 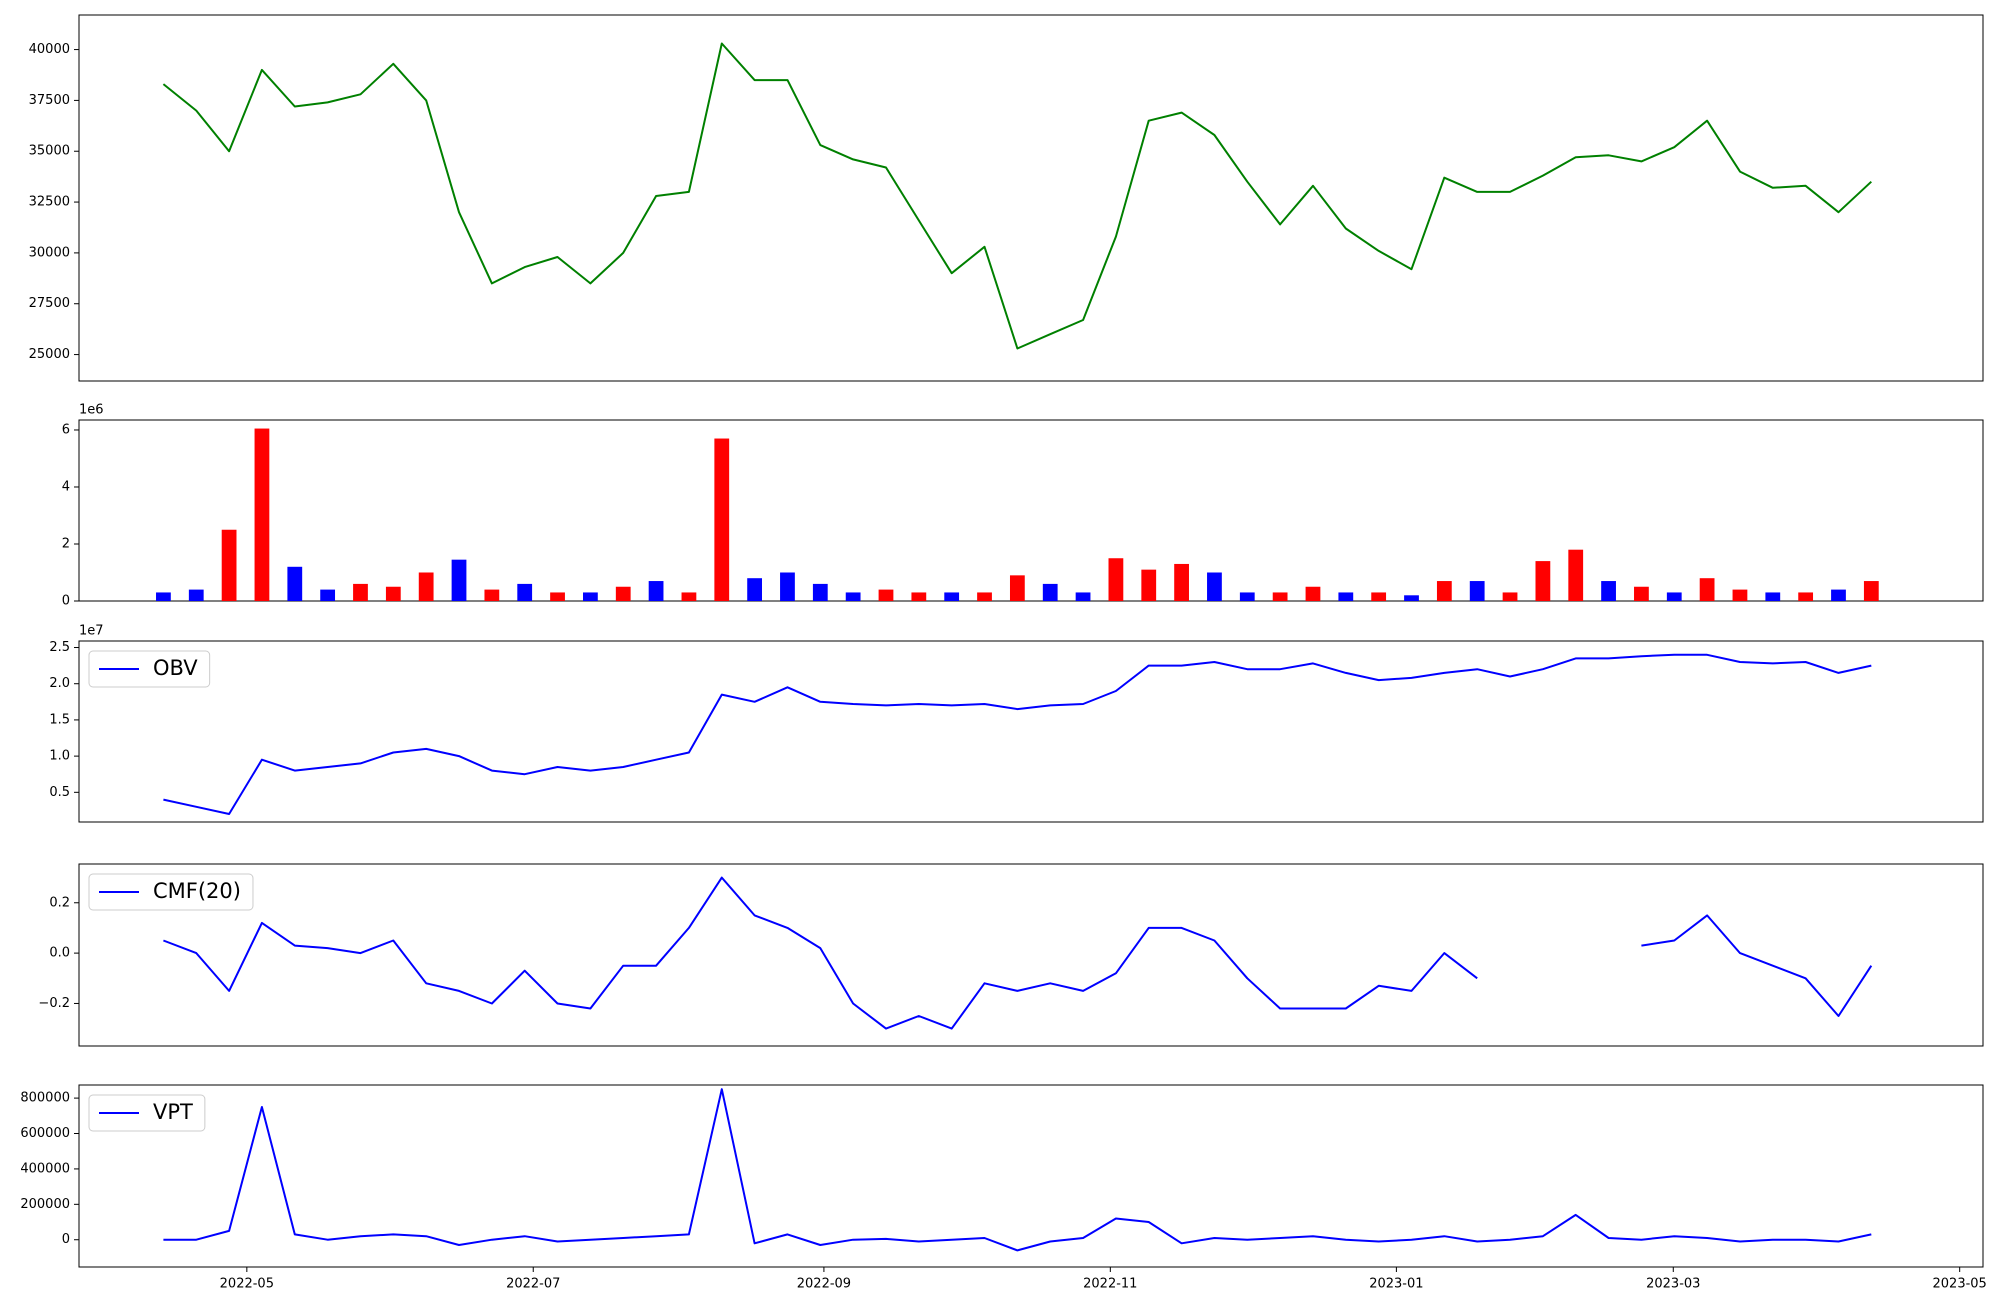 What do you see at coordinates (59, 756) in the screenshot?
I see `y-tick-label: 1.0` at bounding box center [59, 756].